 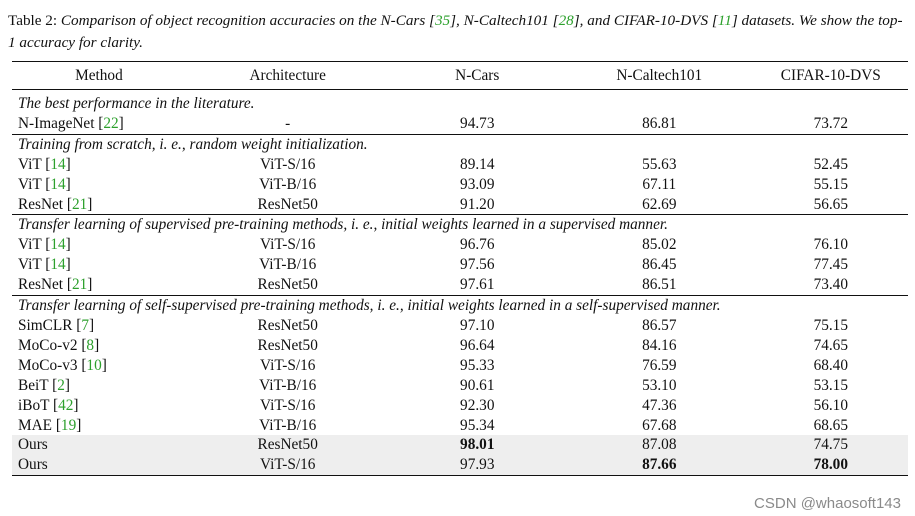 What do you see at coordinates (477, 365) in the screenshot?
I see `ncars-cell: 95.33` at bounding box center [477, 365].